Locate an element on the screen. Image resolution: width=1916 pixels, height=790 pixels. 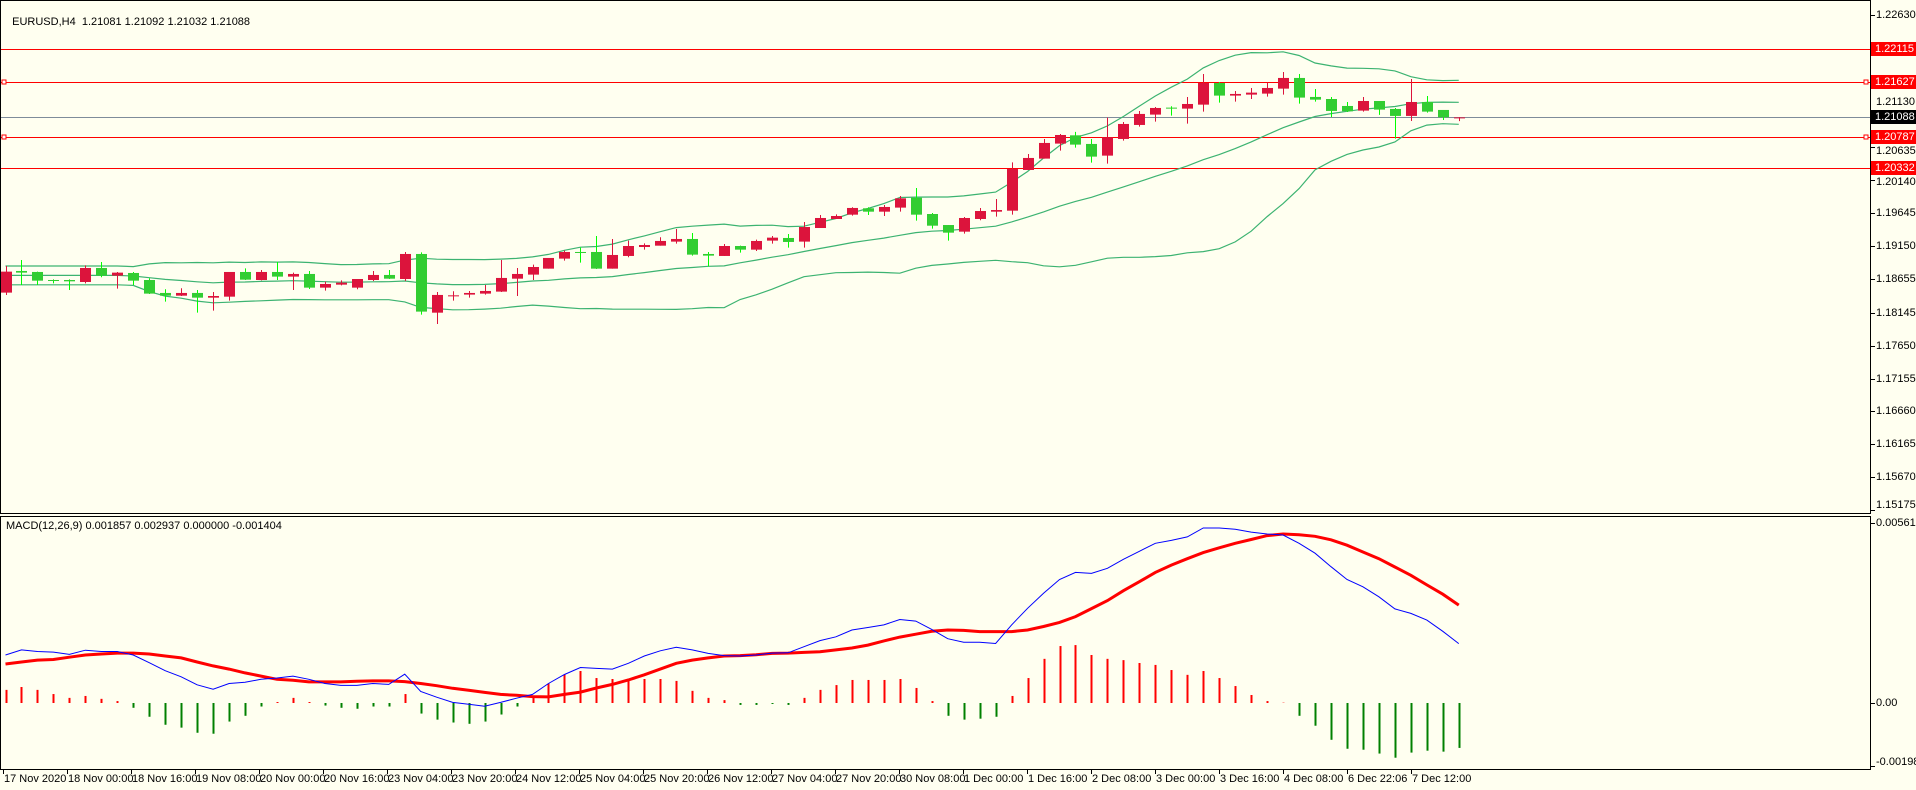
macd-tick-label: 0.00 is located at coordinates (1887, 703).